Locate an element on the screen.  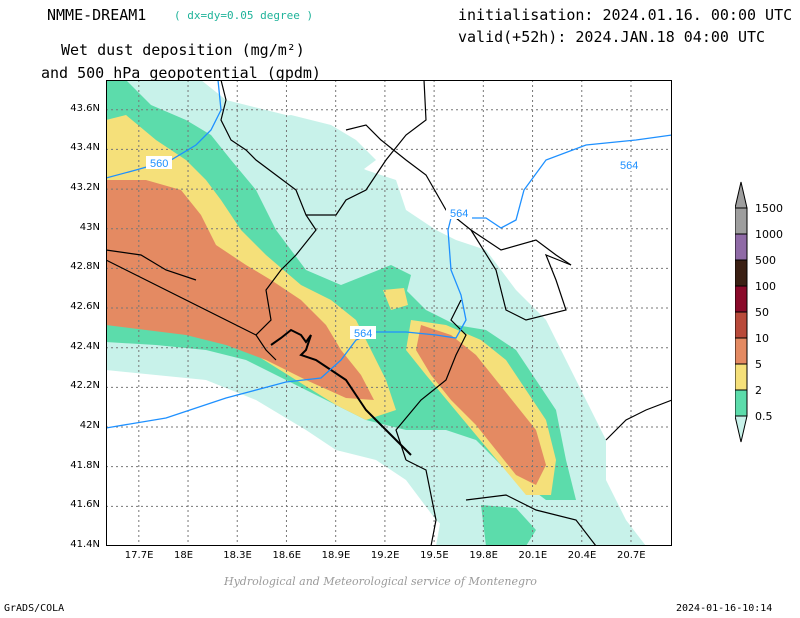
lon-tick-label: 19.8E is located at coordinates (483, 555).